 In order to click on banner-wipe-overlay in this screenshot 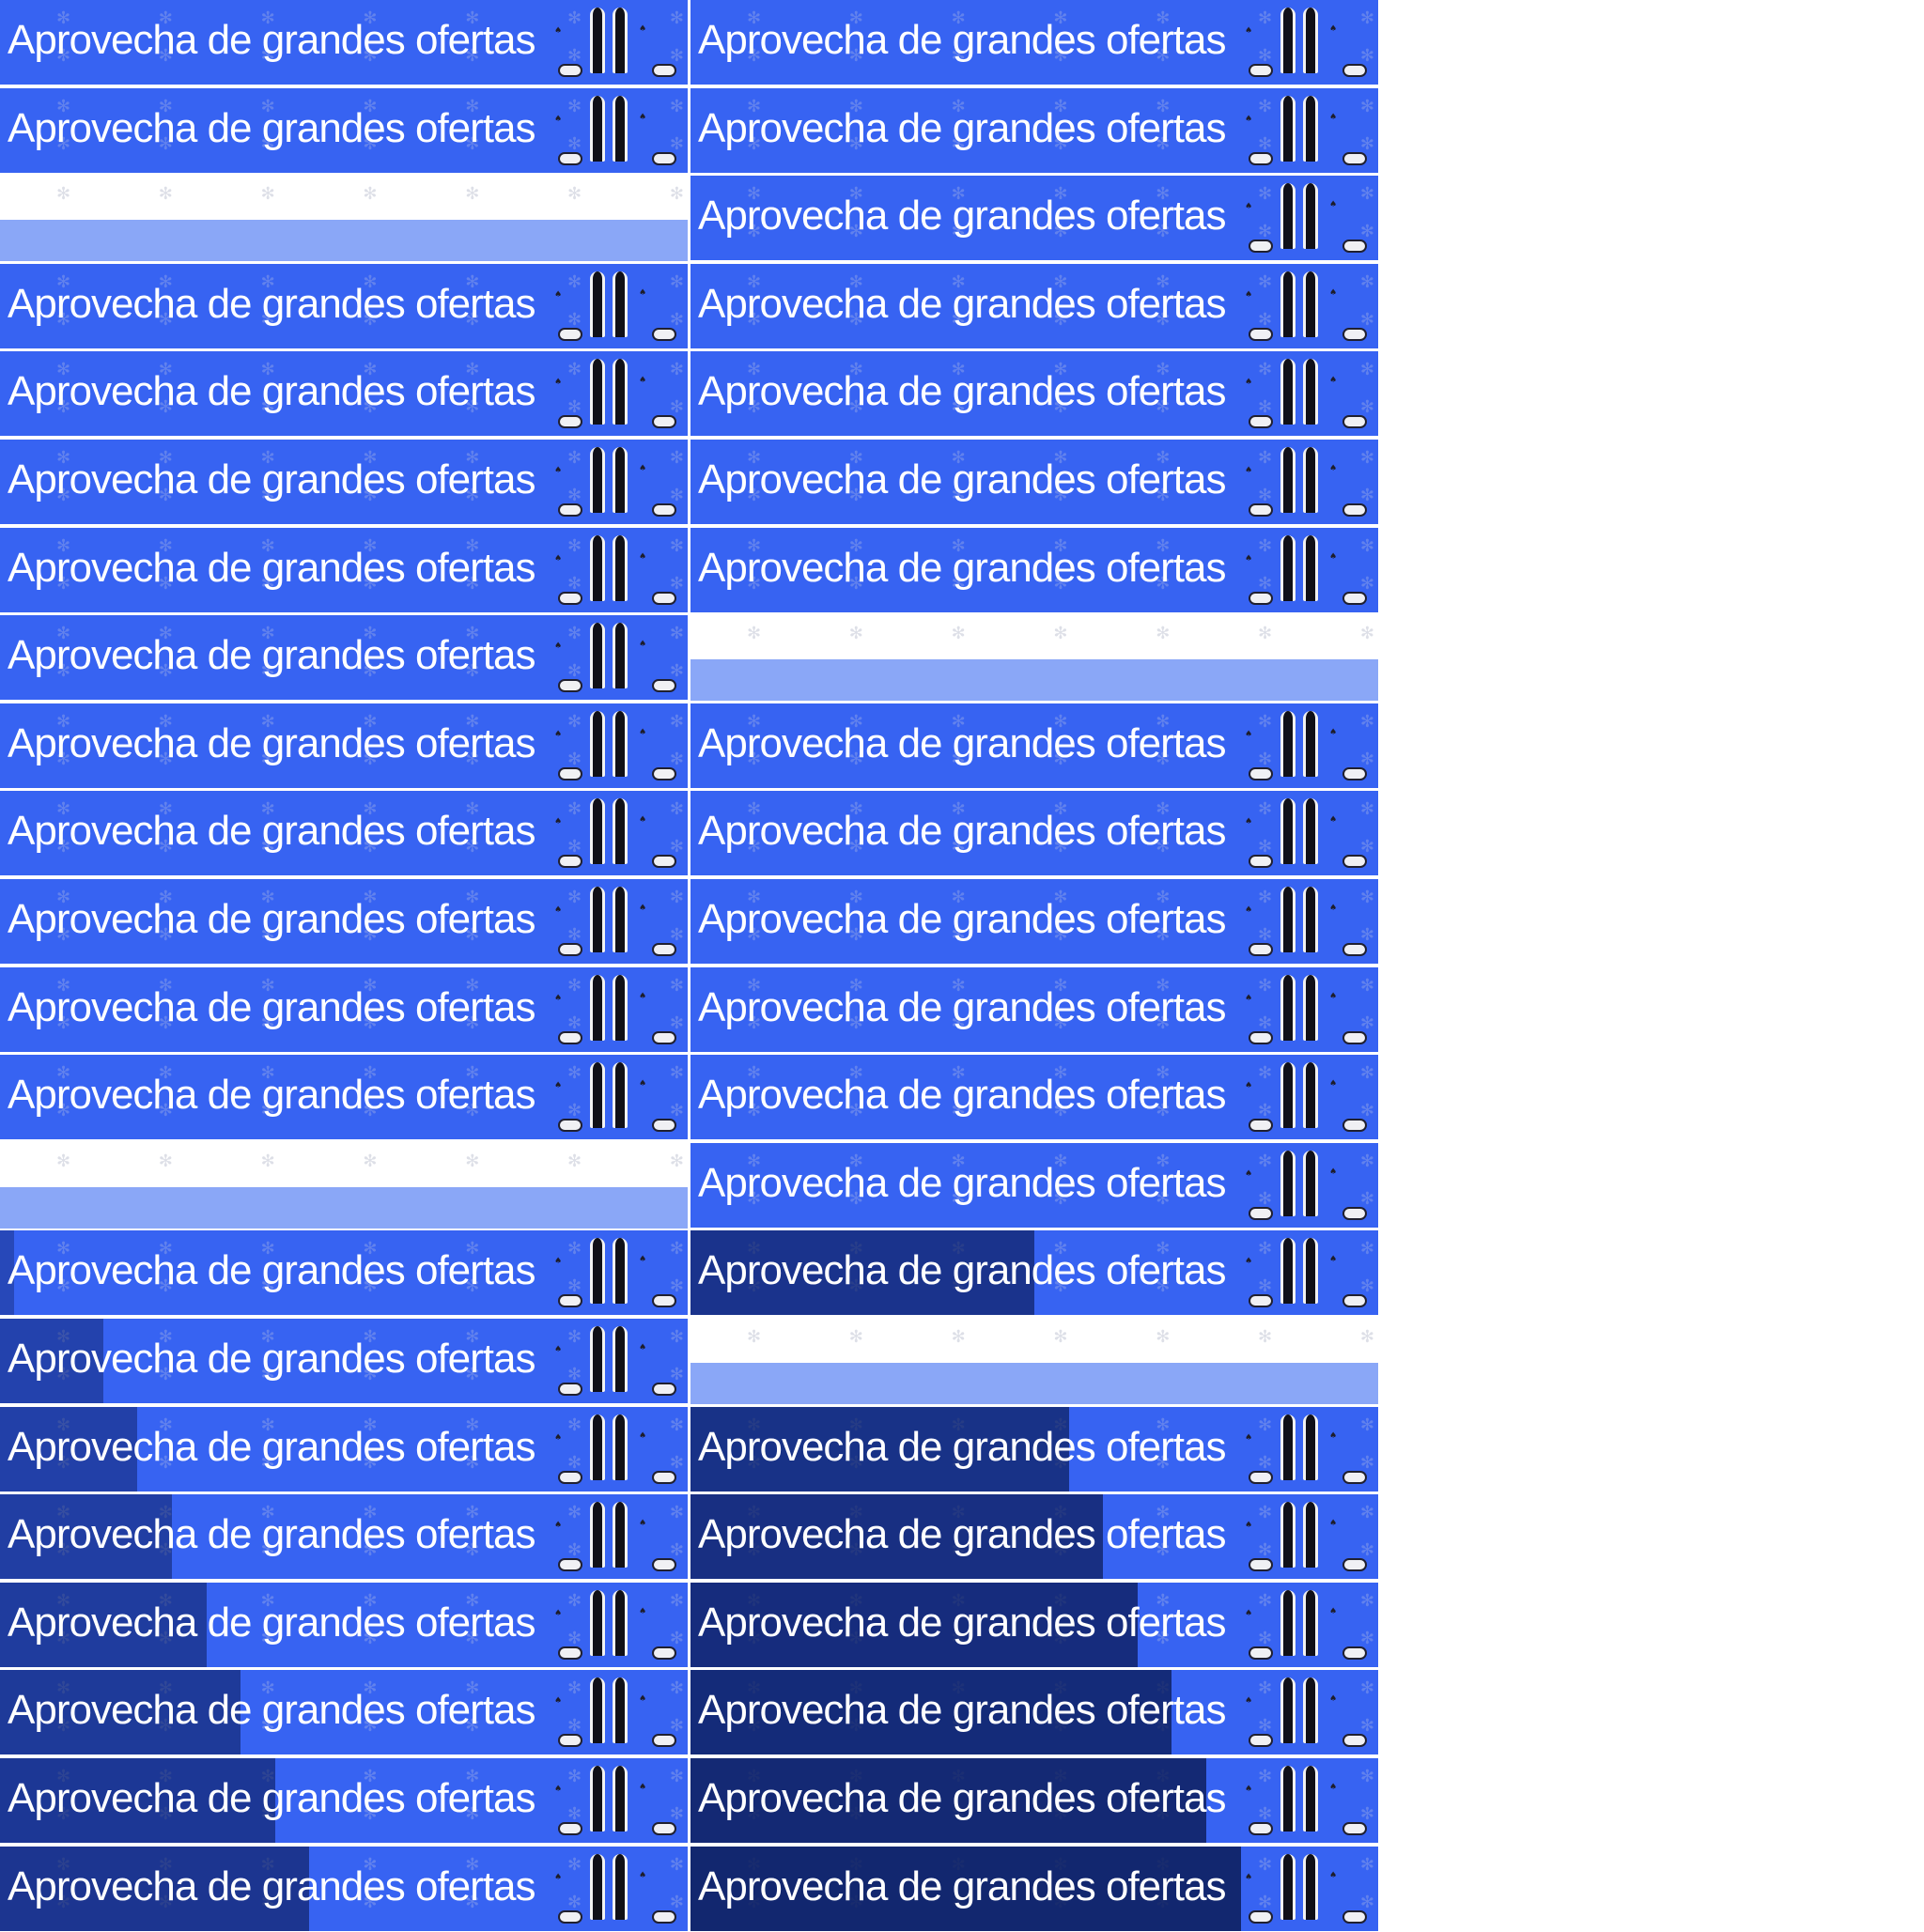, I will do `click(7, 1273)`.